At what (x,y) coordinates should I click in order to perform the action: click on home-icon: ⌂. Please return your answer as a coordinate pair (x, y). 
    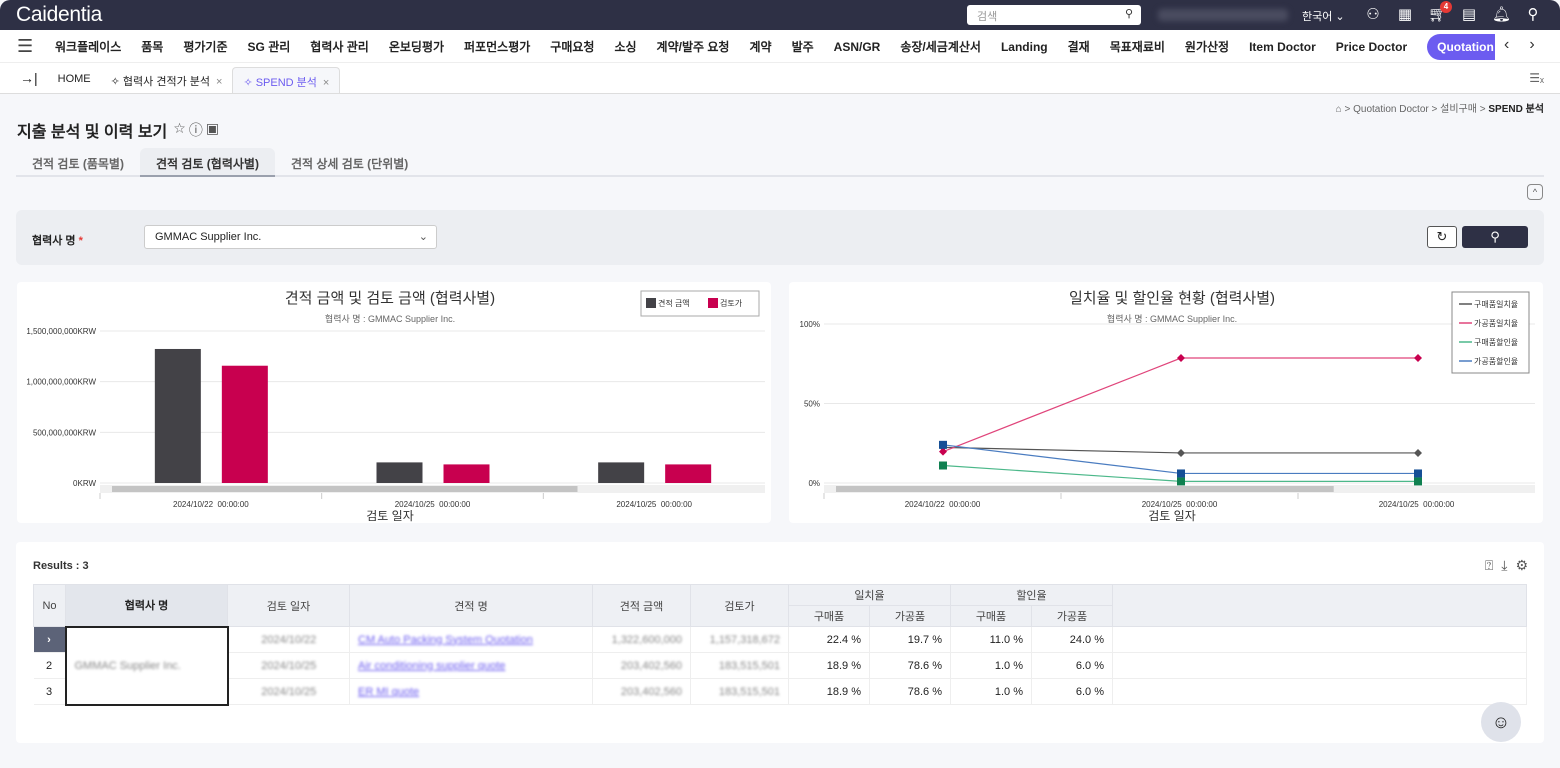
    Looking at the image, I should click on (1338, 109).